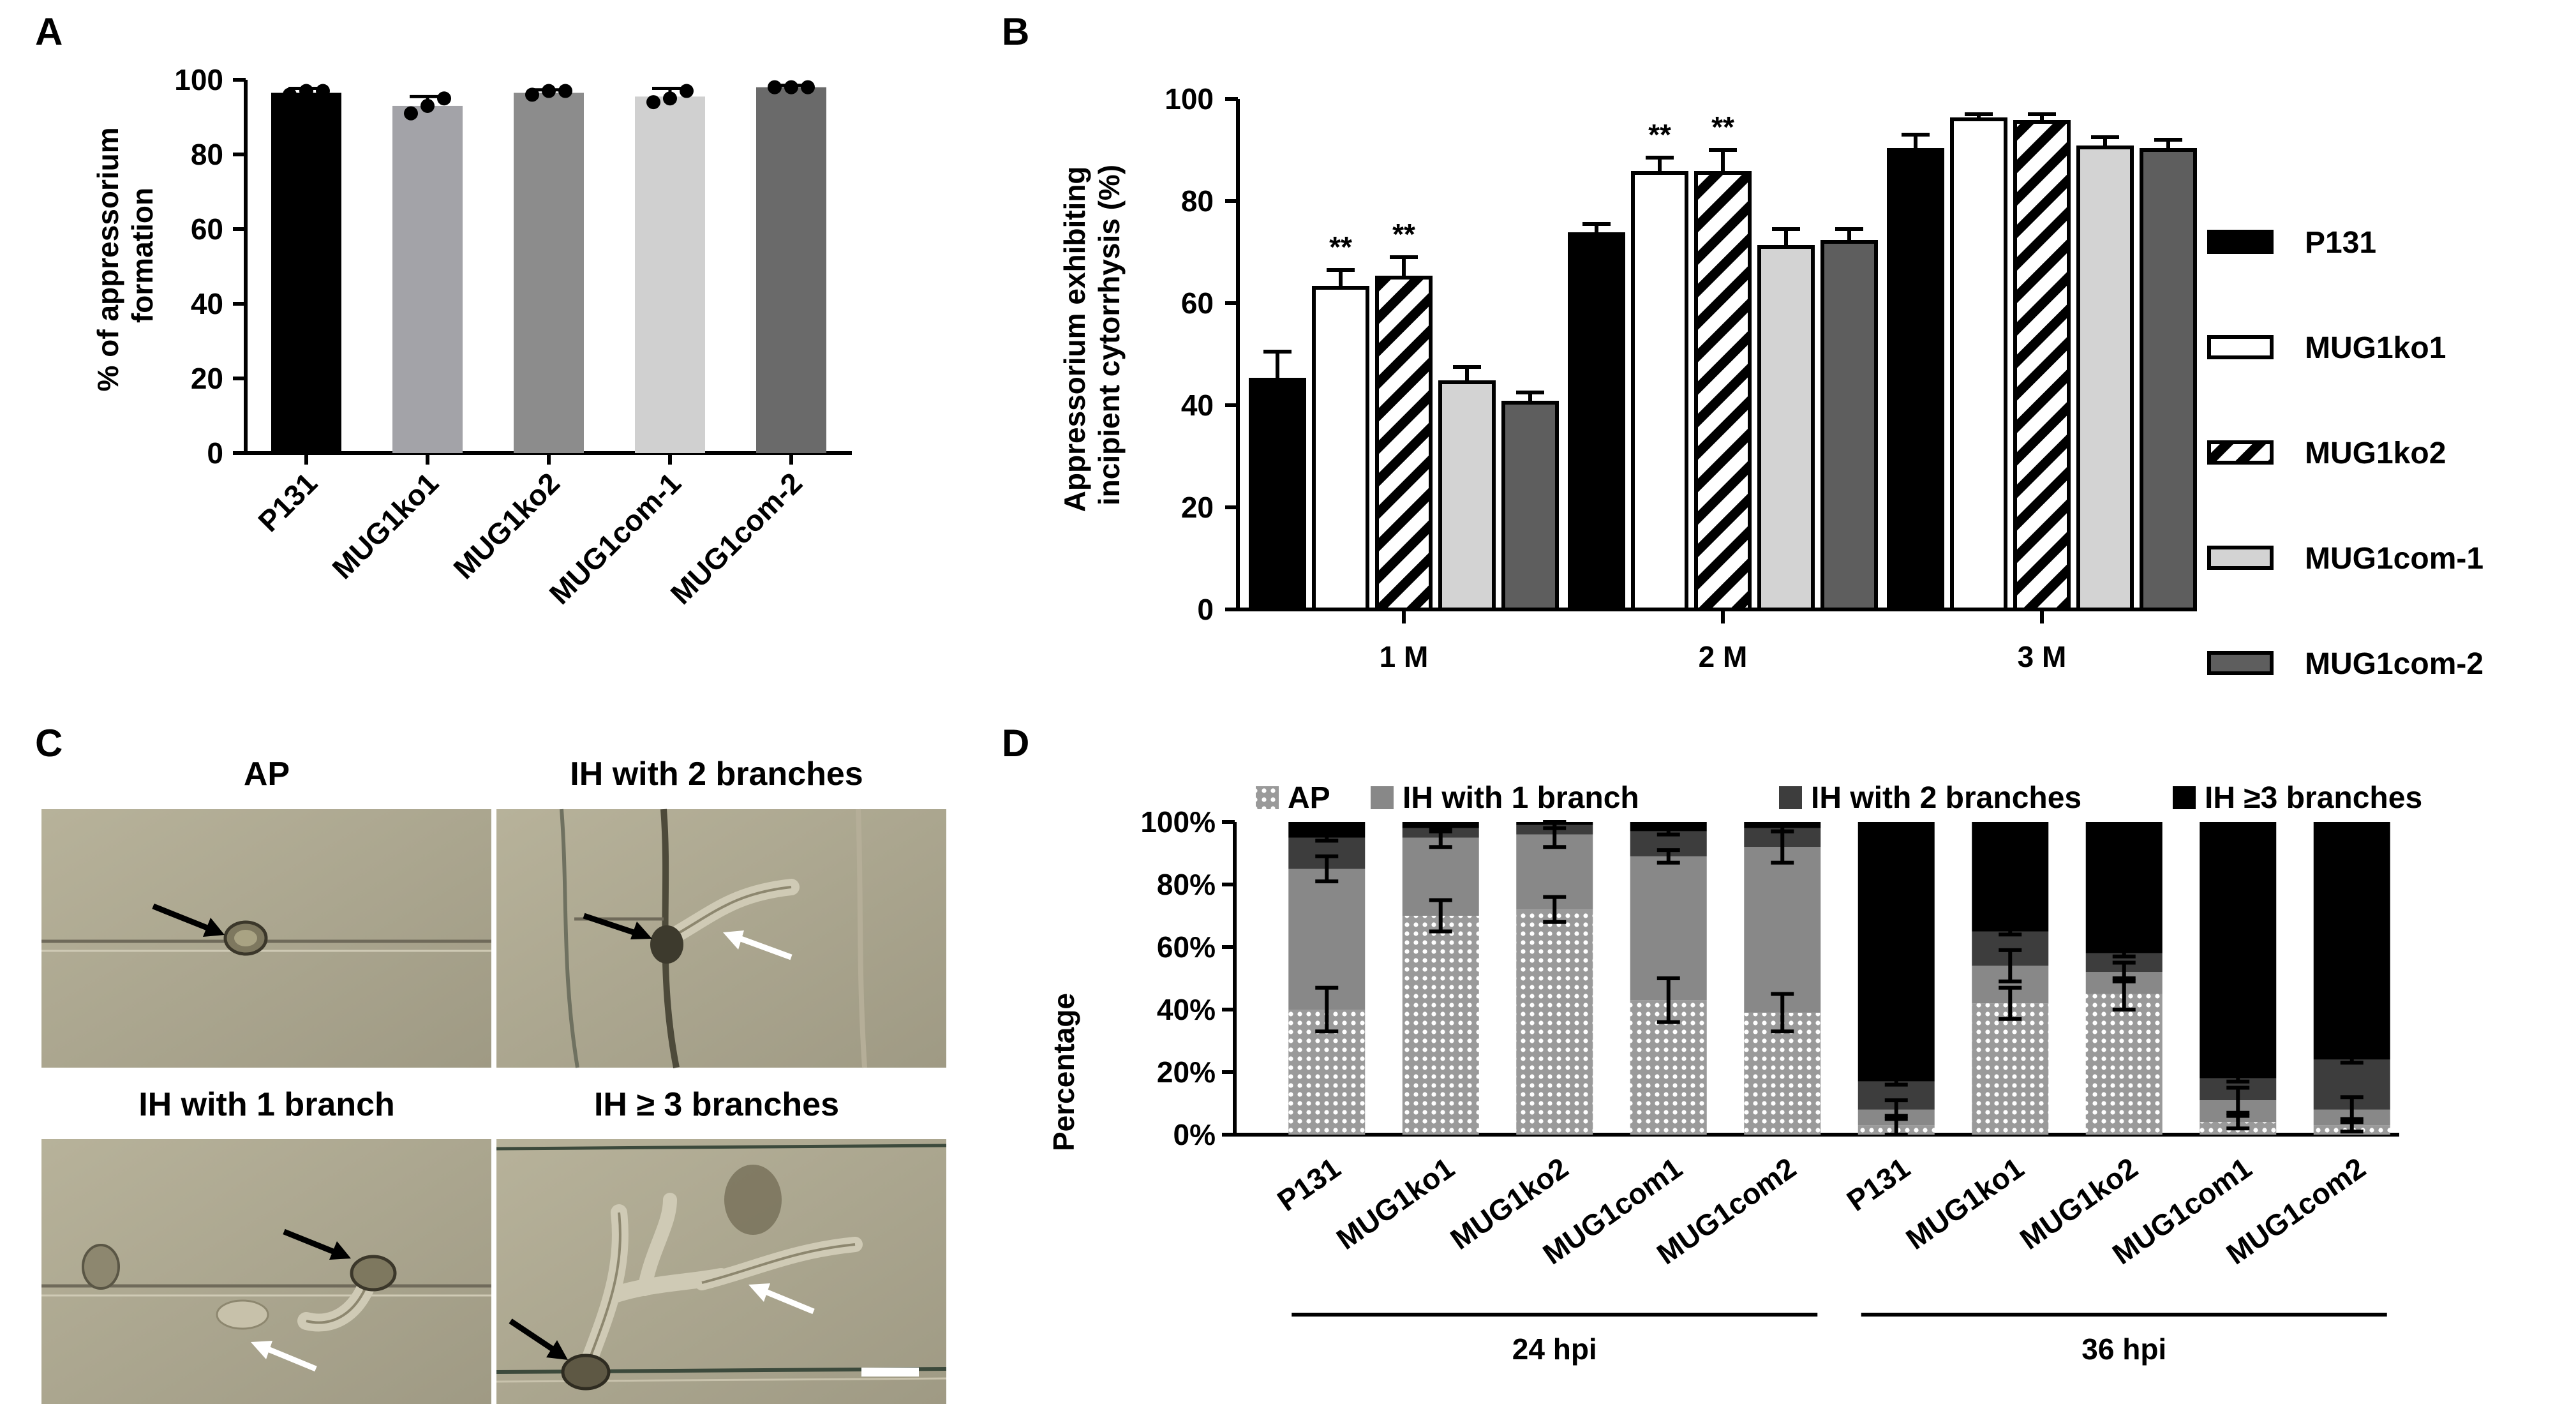 Image resolution: width=2576 pixels, height=1418 pixels. I want to click on chart-d-ytick-label: 0%, so click(1194, 1135).